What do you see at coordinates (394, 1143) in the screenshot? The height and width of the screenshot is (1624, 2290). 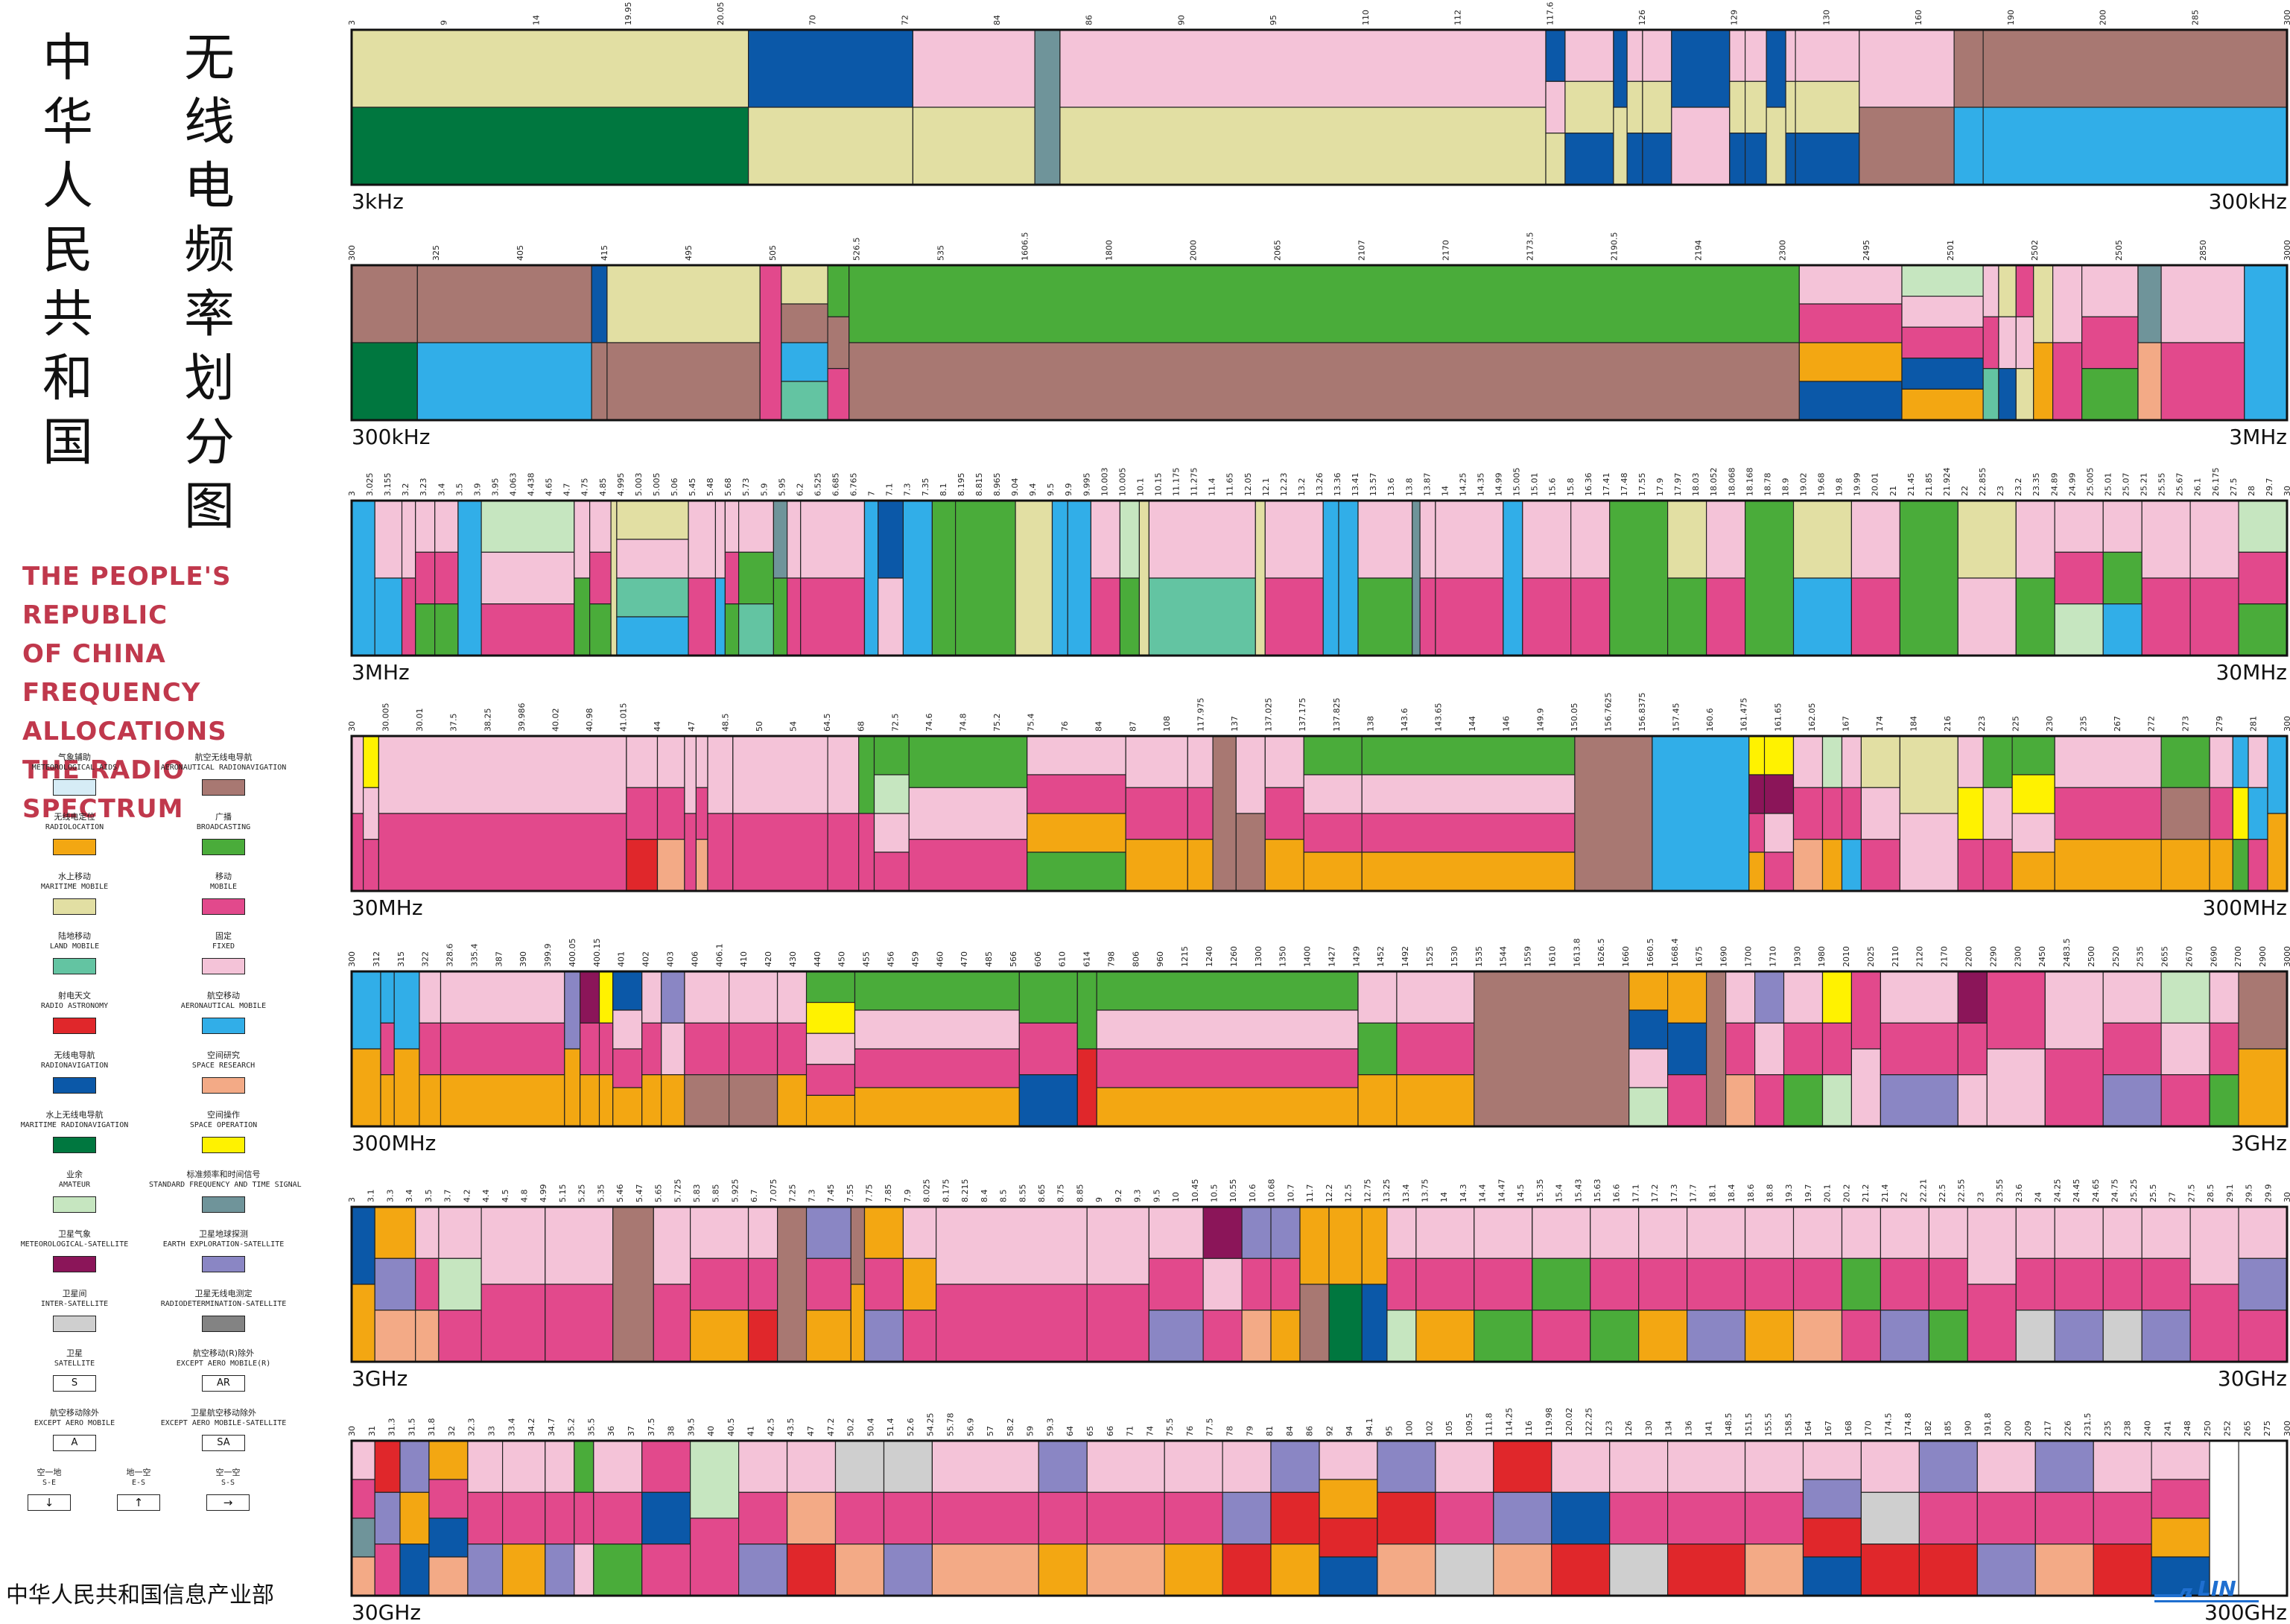 I see `range-start-label: 300MHz` at bounding box center [394, 1143].